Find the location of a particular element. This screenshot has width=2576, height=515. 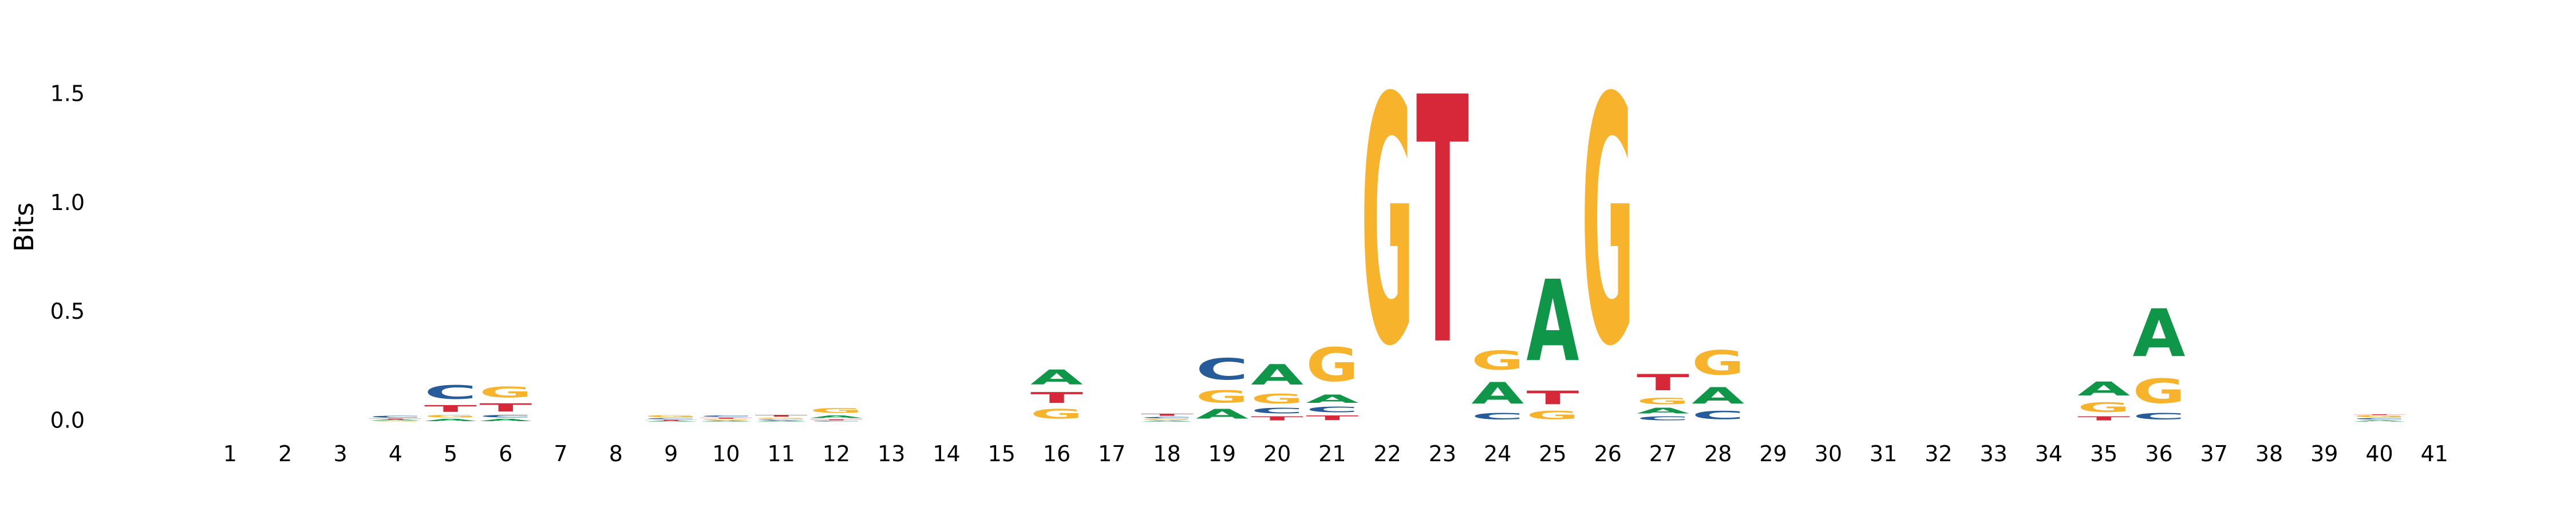

x-tick-label: 33 is located at coordinates (1993, 453).